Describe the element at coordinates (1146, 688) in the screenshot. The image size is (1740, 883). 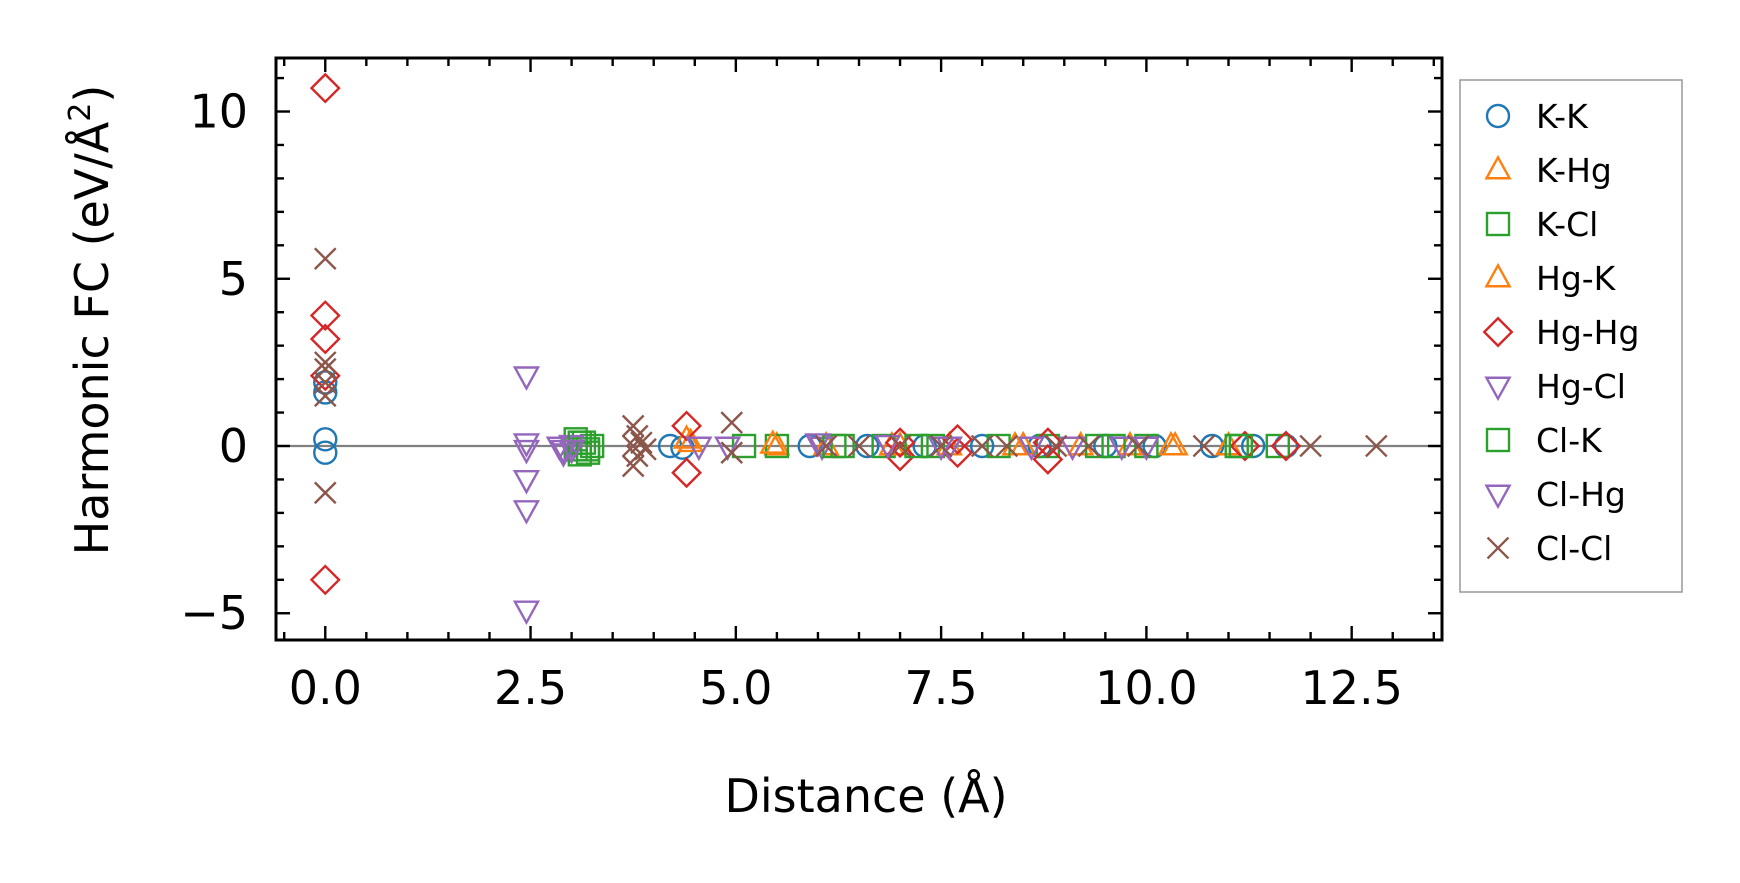
I see `x-tick-label: 10.0` at that location.